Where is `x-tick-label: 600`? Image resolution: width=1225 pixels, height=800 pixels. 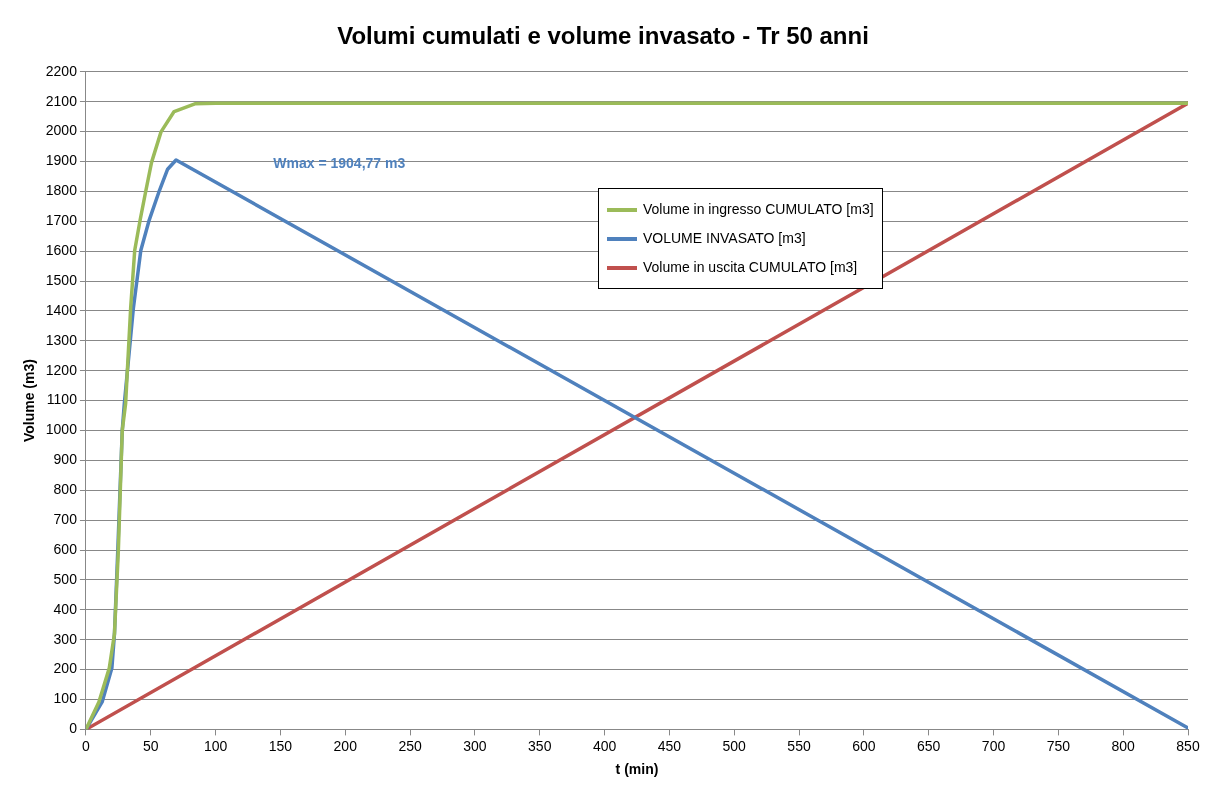
x-tick-label: 600 is located at coordinates (864, 745).